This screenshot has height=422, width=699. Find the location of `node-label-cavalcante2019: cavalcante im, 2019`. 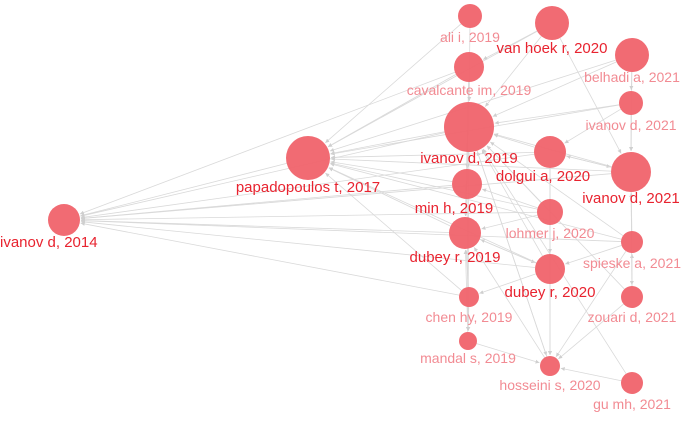

node-label-cavalcante2019: cavalcante im, 2019 is located at coordinates (469, 90).